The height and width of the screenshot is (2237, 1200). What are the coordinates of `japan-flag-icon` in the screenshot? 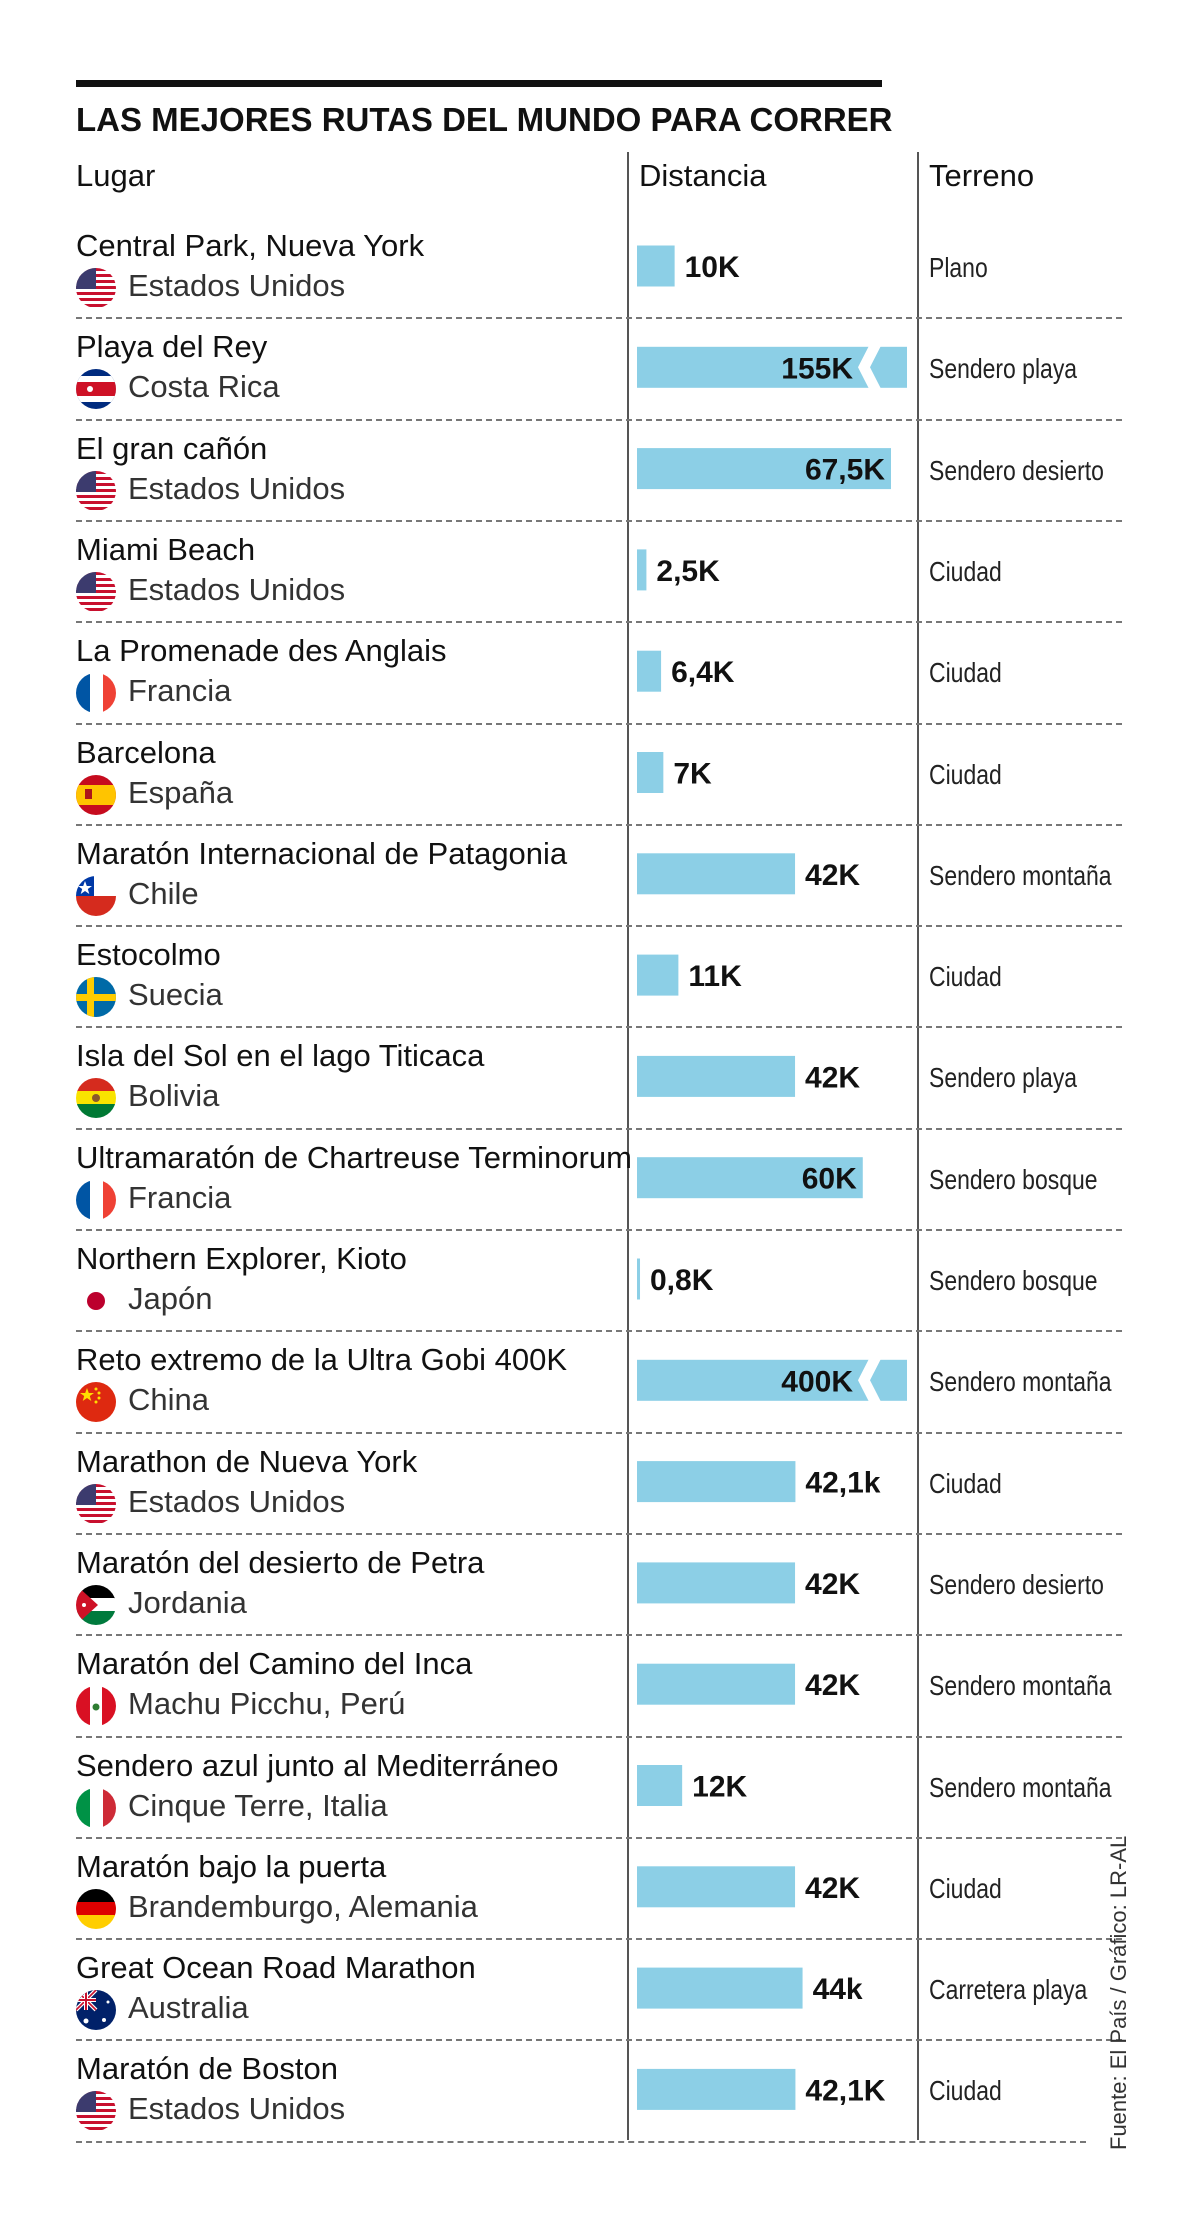 It's located at (96, 1301).